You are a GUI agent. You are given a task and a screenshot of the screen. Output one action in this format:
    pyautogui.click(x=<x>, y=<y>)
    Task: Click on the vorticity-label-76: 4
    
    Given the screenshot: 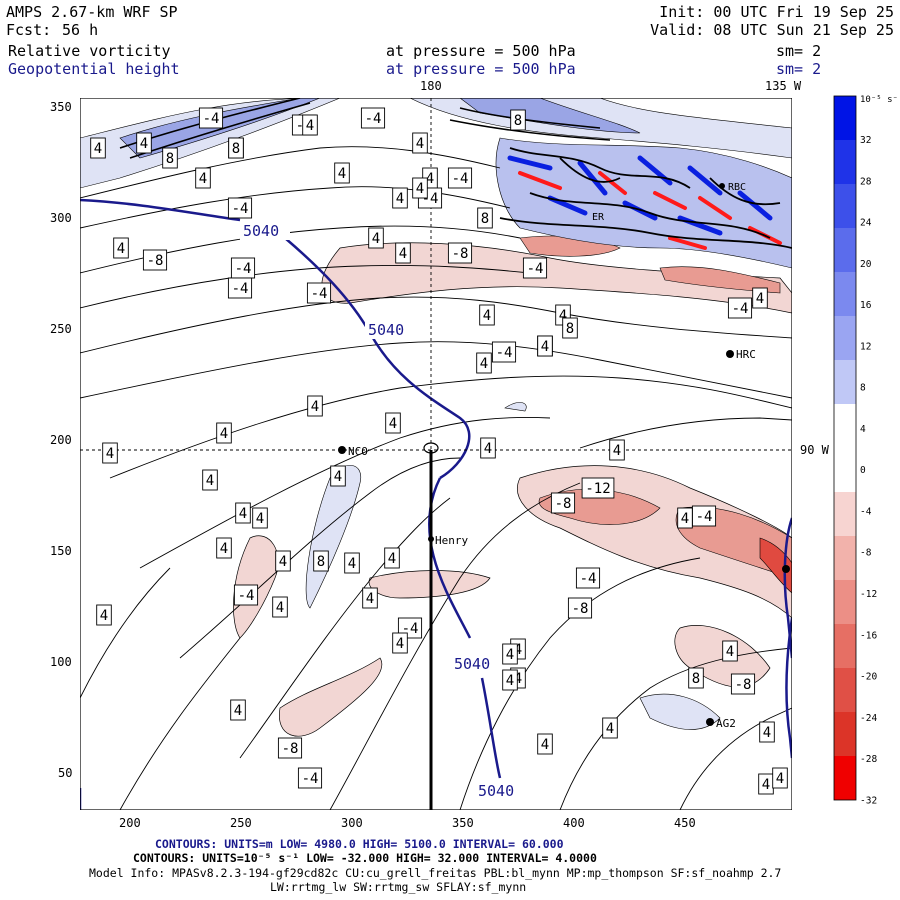 What is the action you would take?
    pyautogui.click(x=110, y=453)
    